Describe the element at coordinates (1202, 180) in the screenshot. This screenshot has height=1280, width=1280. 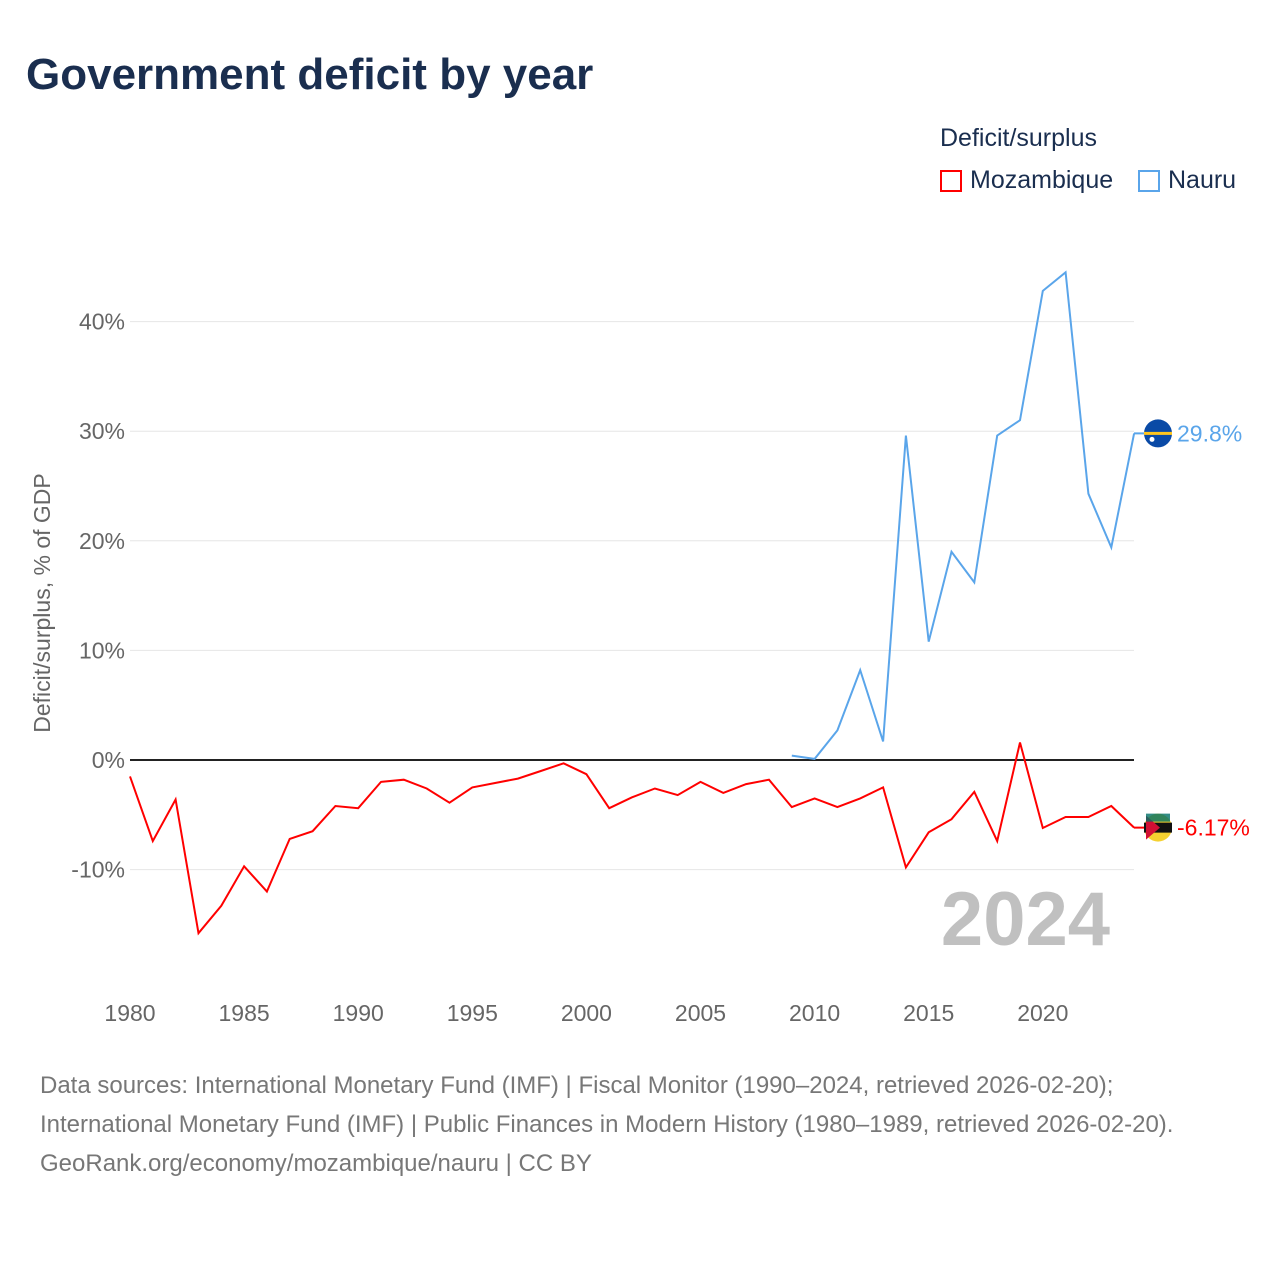
I see `legend-label: Nauru` at that location.